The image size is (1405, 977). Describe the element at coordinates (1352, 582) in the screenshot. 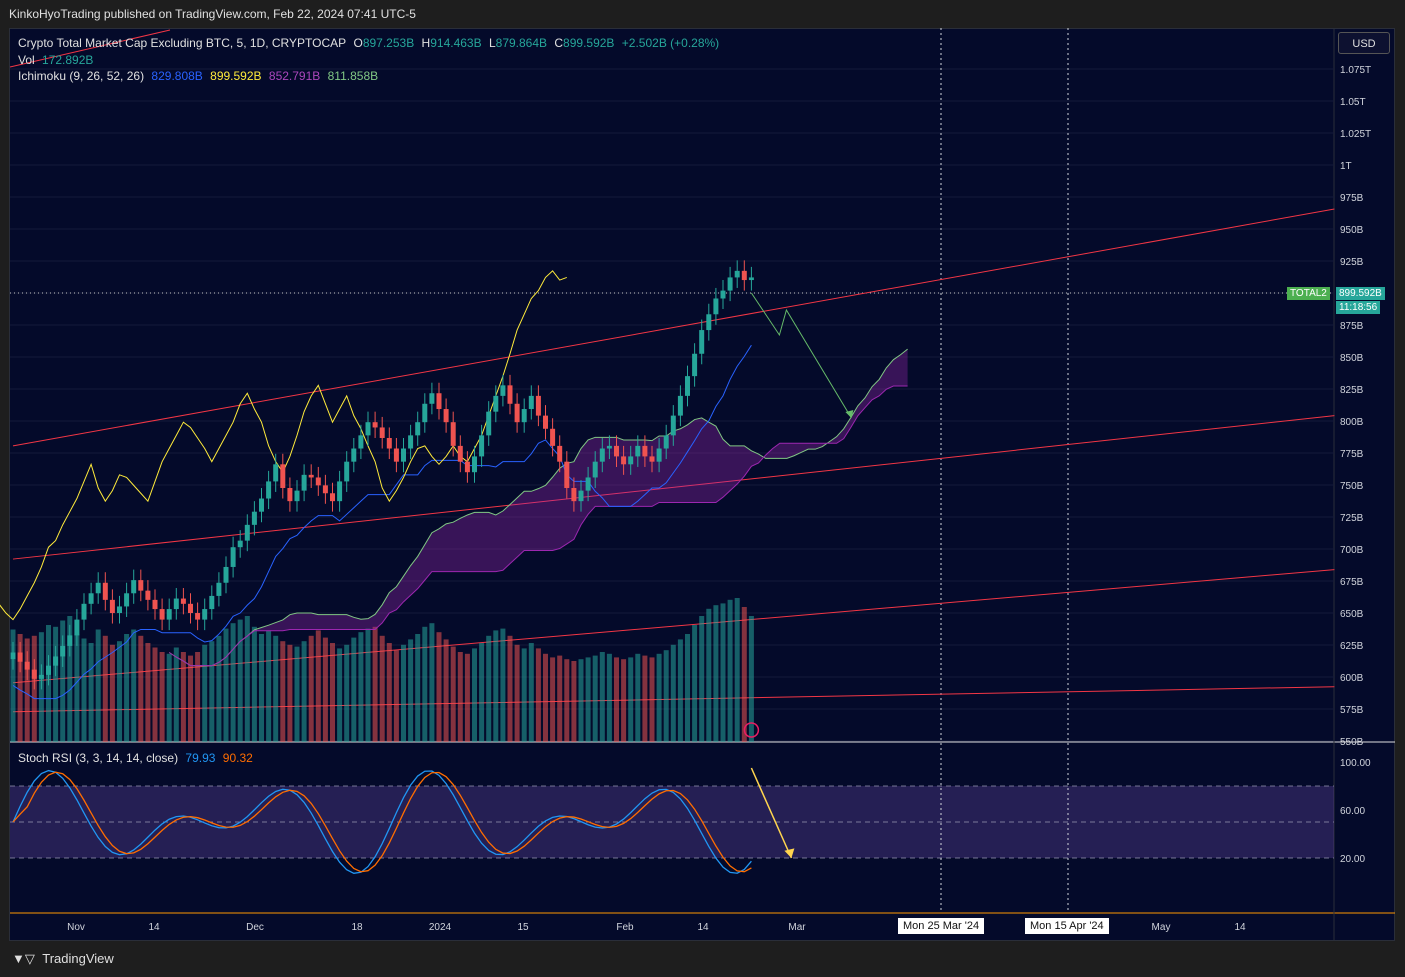

I see `price-tick-label: 675B` at that location.